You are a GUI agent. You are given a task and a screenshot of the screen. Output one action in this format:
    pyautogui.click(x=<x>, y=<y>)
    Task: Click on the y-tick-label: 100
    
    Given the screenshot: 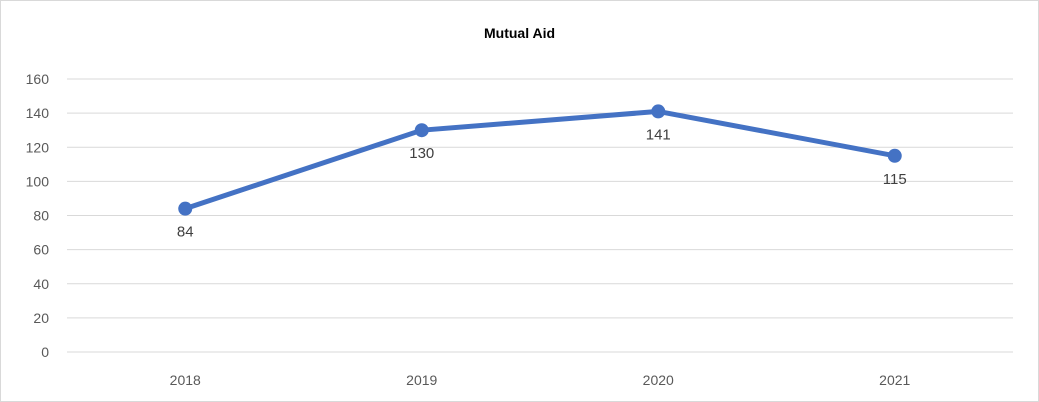 What is the action you would take?
    pyautogui.click(x=38, y=181)
    